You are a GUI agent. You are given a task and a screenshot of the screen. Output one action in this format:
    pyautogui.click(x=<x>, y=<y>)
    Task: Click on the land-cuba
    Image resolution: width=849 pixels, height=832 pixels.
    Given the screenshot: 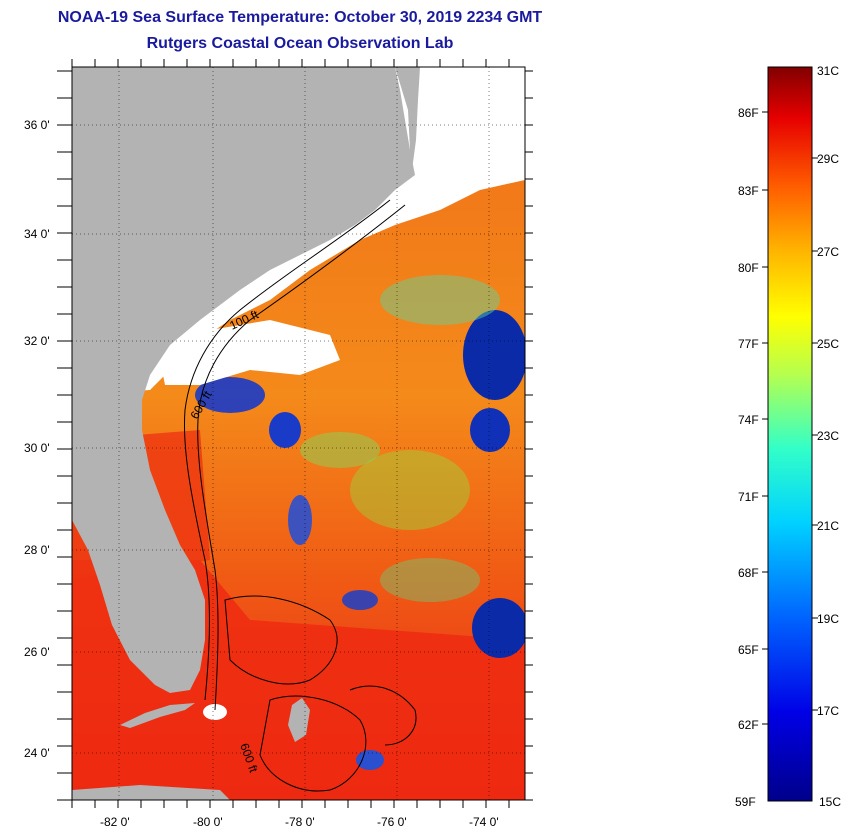 What is the action you would take?
    pyautogui.click(x=151, y=792)
    